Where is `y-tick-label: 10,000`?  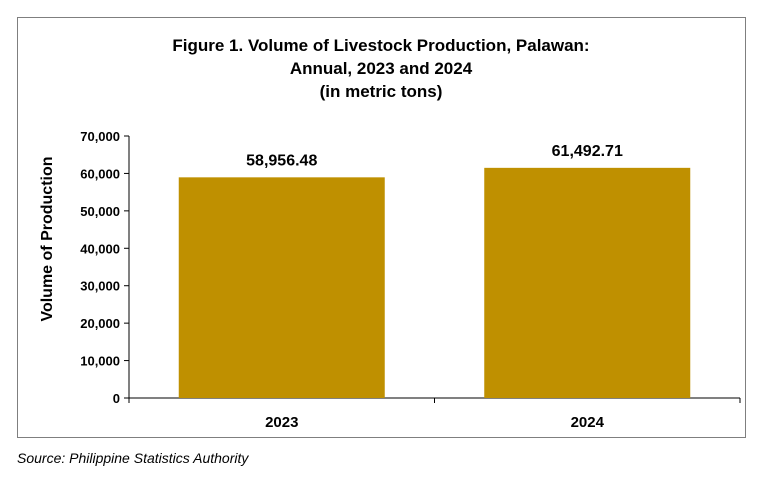
y-tick-label: 10,000 is located at coordinates (100, 361).